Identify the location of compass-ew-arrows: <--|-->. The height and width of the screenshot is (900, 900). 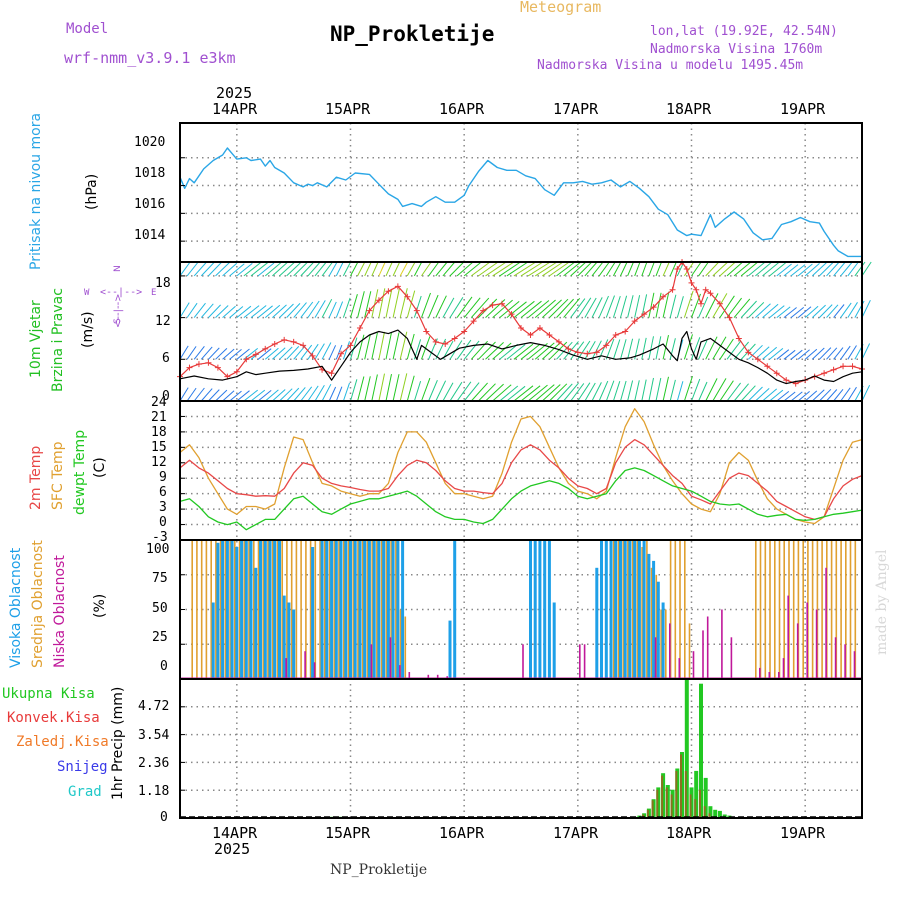
(121, 292).